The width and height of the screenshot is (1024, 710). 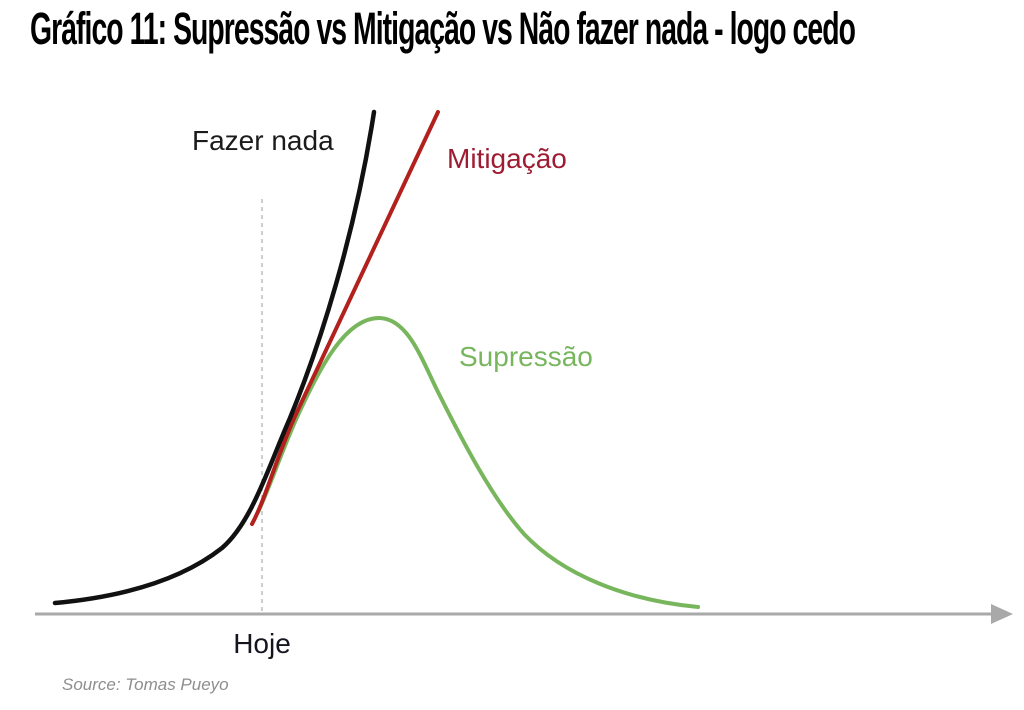 What do you see at coordinates (507, 158) in the screenshot?
I see `label-mitigacao: Mitigação` at bounding box center [507, 158].